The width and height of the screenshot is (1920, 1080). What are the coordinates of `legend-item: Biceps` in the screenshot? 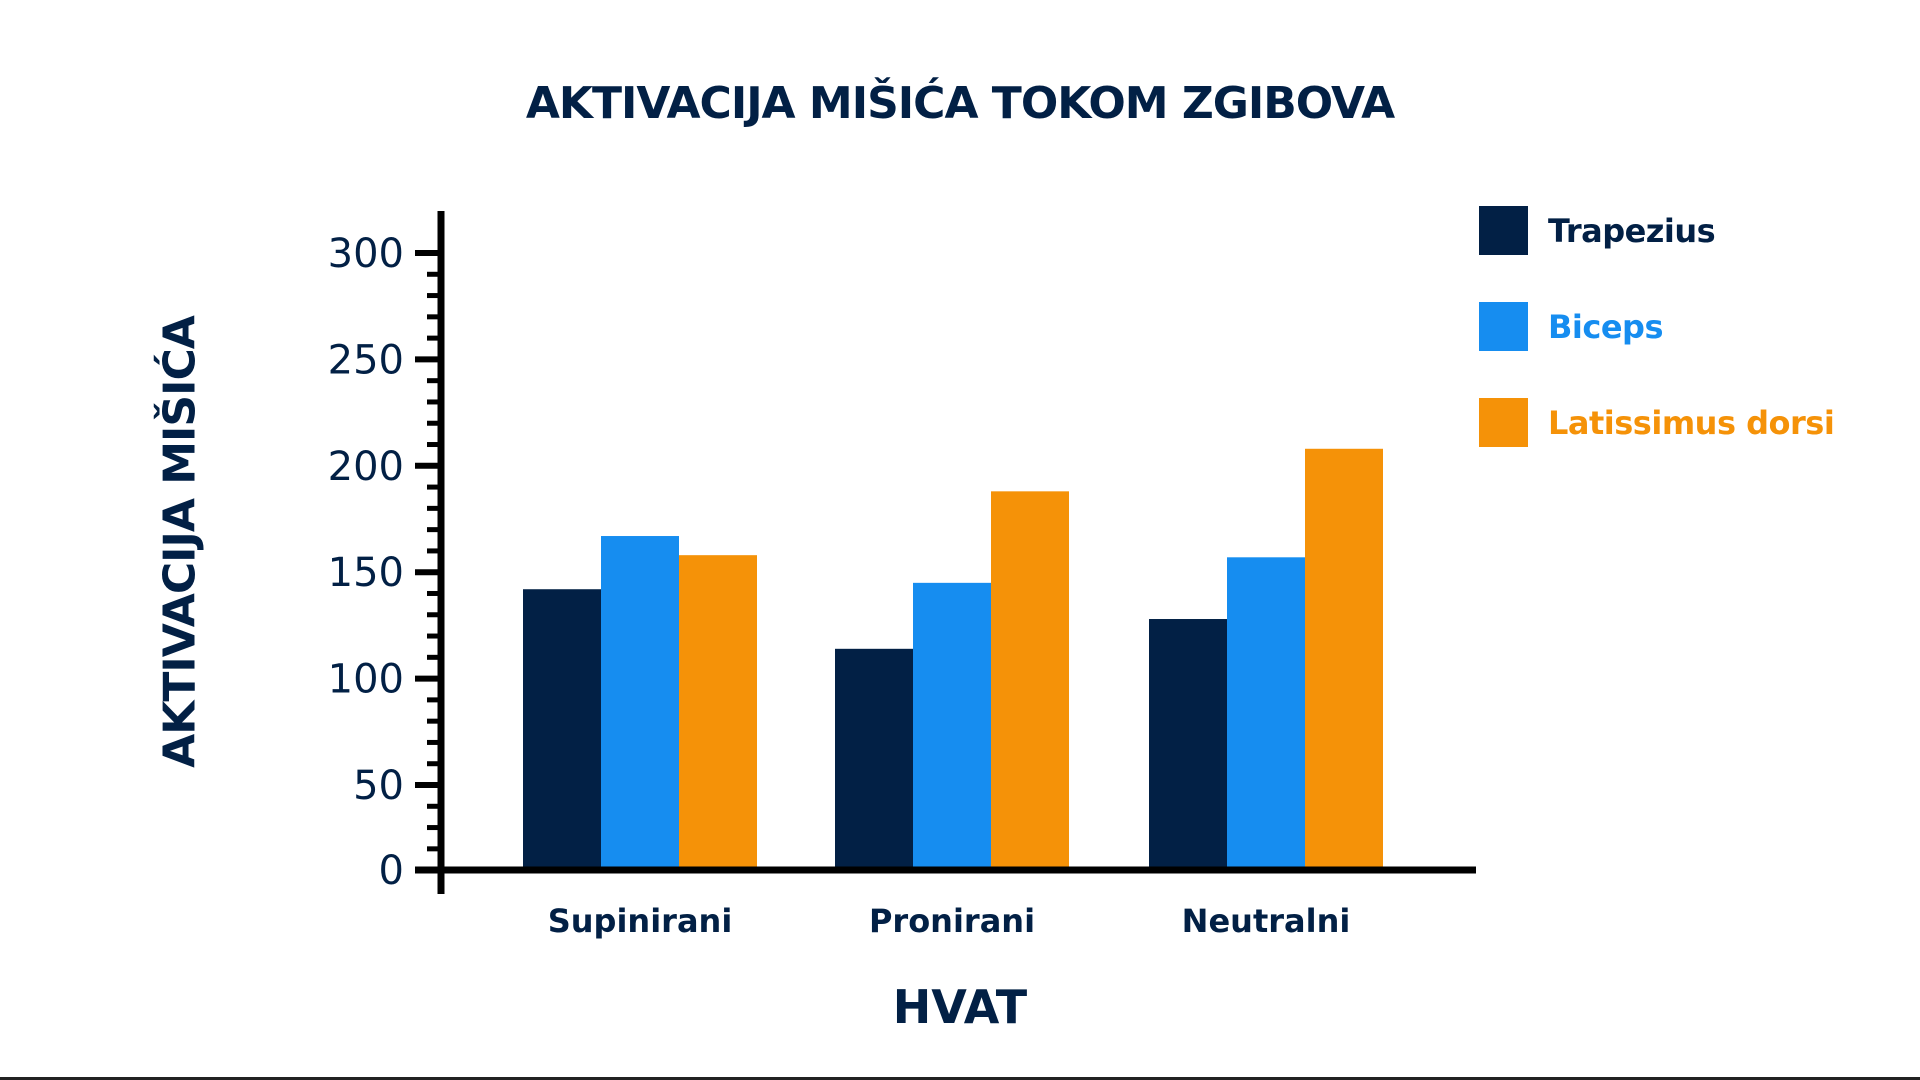 It's located at (1571, 326).